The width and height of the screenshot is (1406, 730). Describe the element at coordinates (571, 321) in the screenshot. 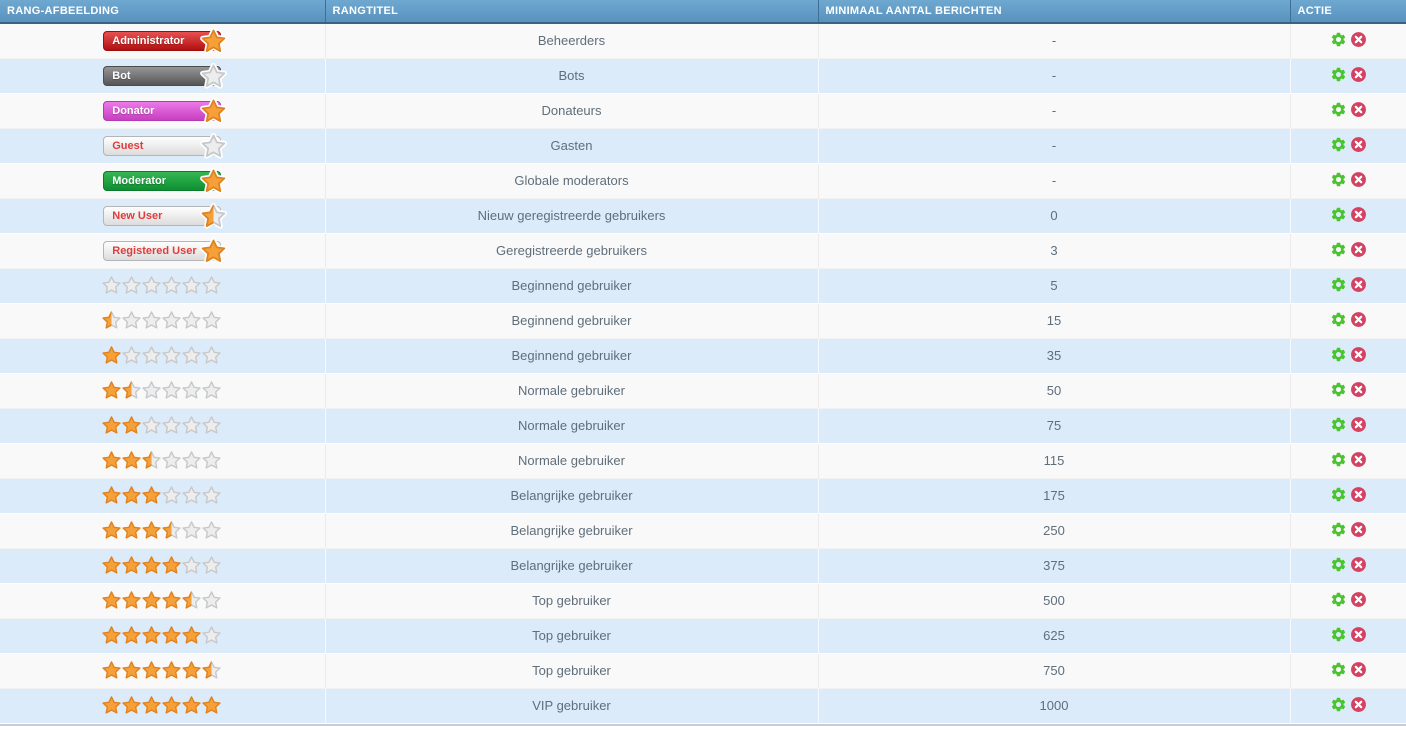

I see `rank-title-cell: Beginnend gebruiker` at that location.